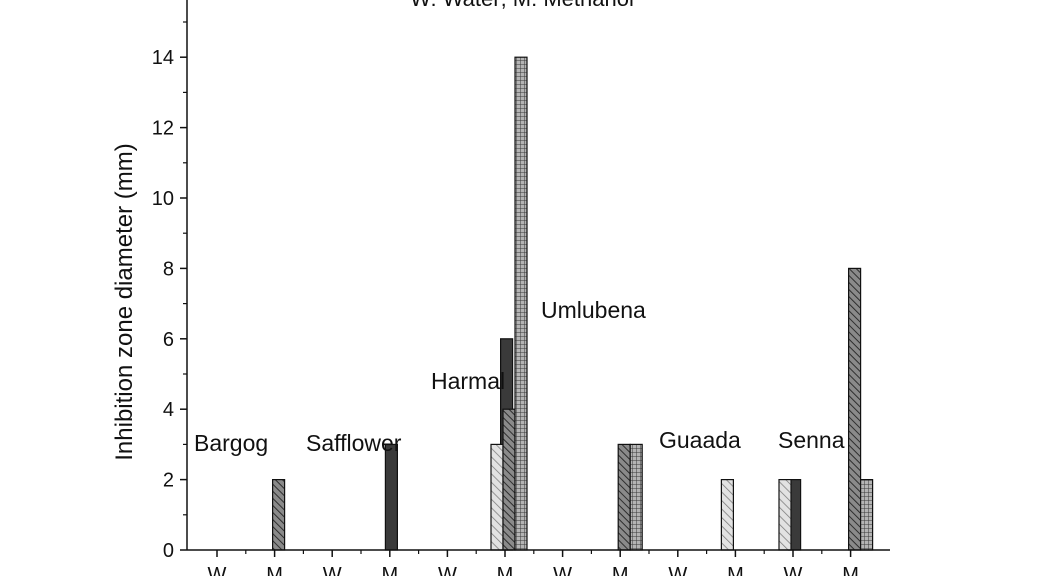  What do you see at coordinates (468, 381) in the screenshot?
I see `plant-label: Harmal` at bounding box center [468, 381].